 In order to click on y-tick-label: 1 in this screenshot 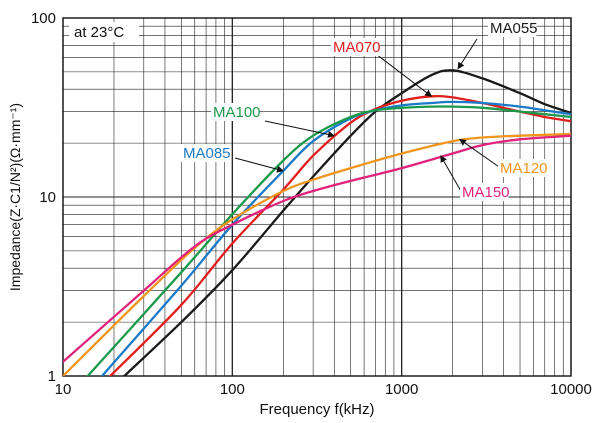, I will do `click(52, 376)`.